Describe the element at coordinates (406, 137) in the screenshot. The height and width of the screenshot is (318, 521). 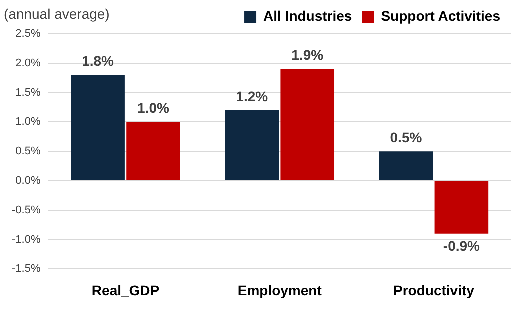
I see `data-label: 0.5%` at that location.